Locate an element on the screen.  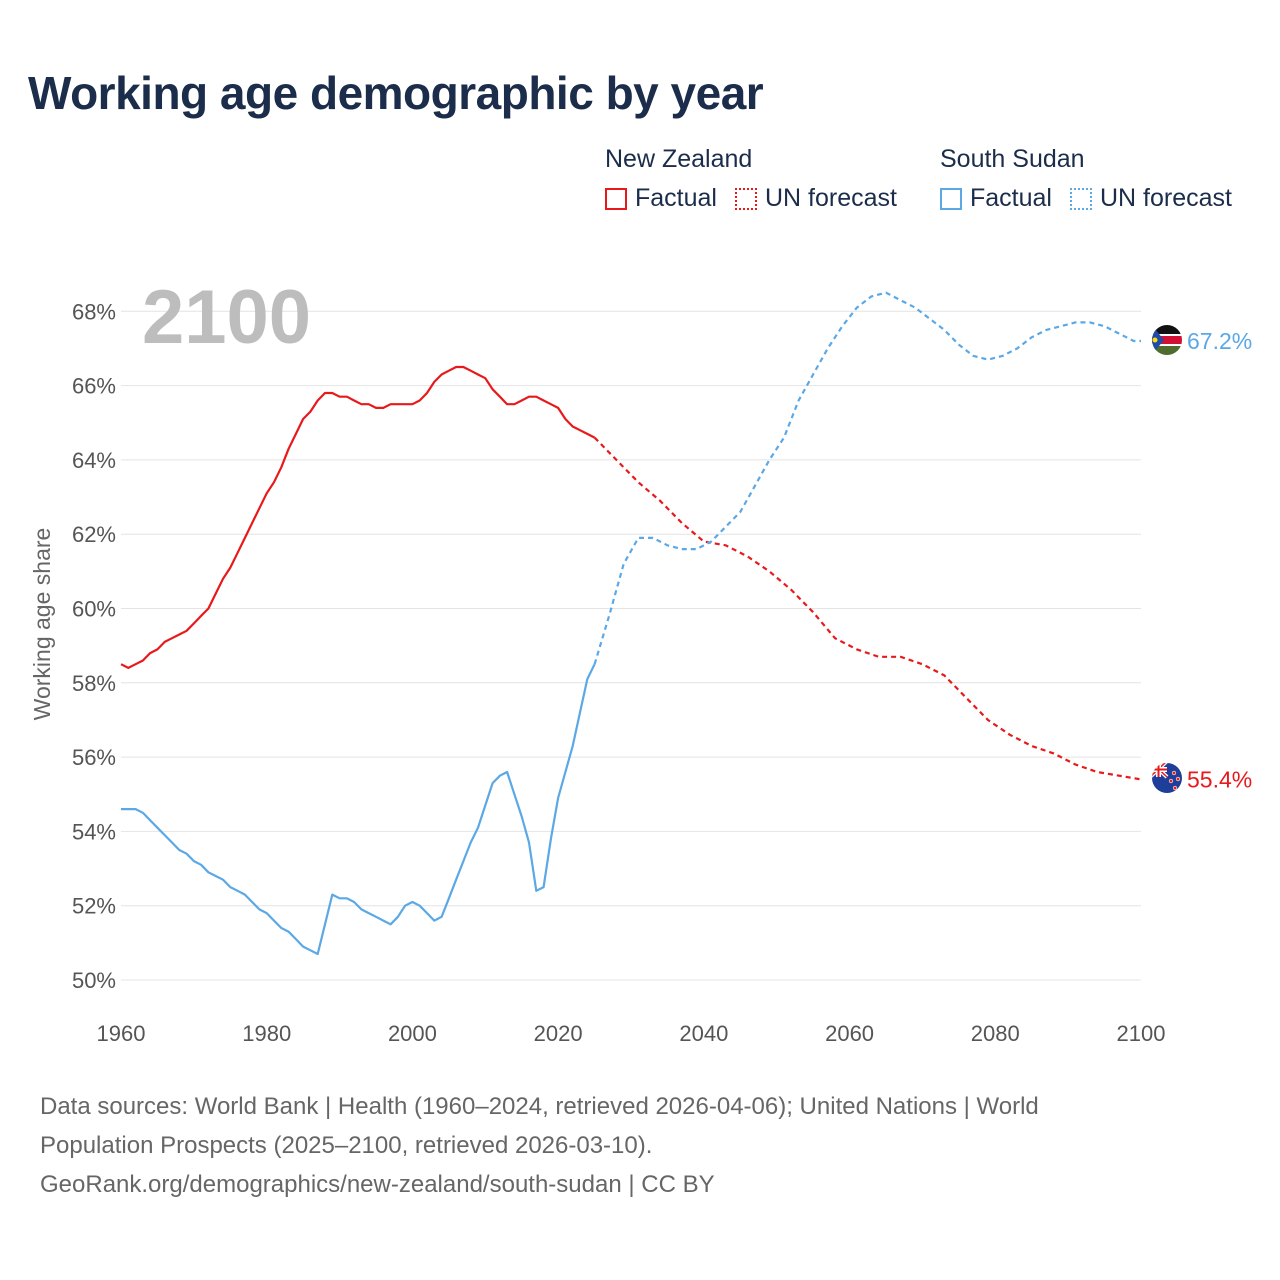
south-sudan-end-label: 67.2% is located at coordinates (1219, 341).